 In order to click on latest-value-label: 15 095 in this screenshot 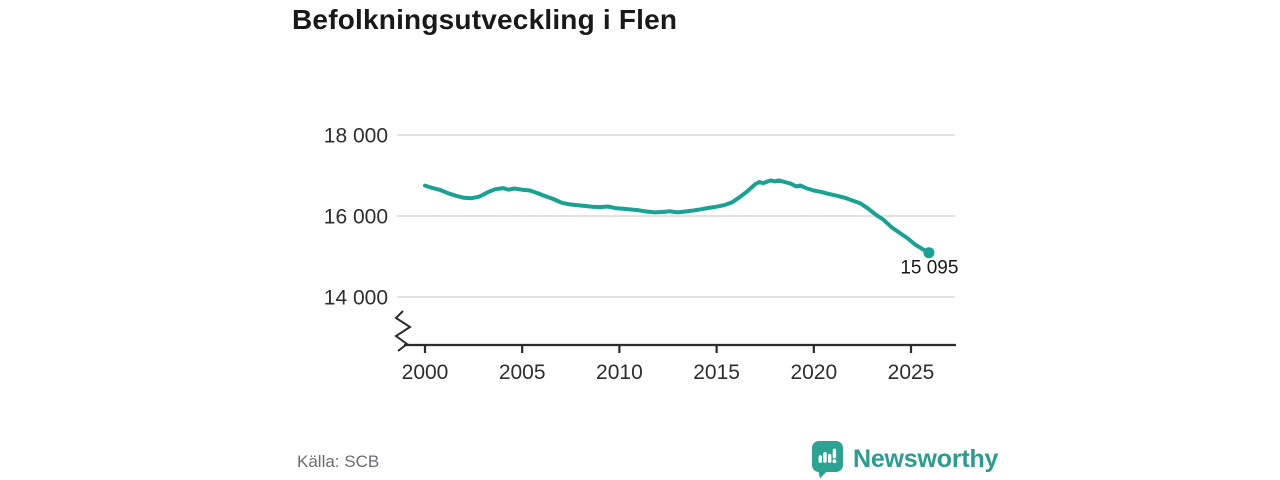, I will do `click(929, 268)`.